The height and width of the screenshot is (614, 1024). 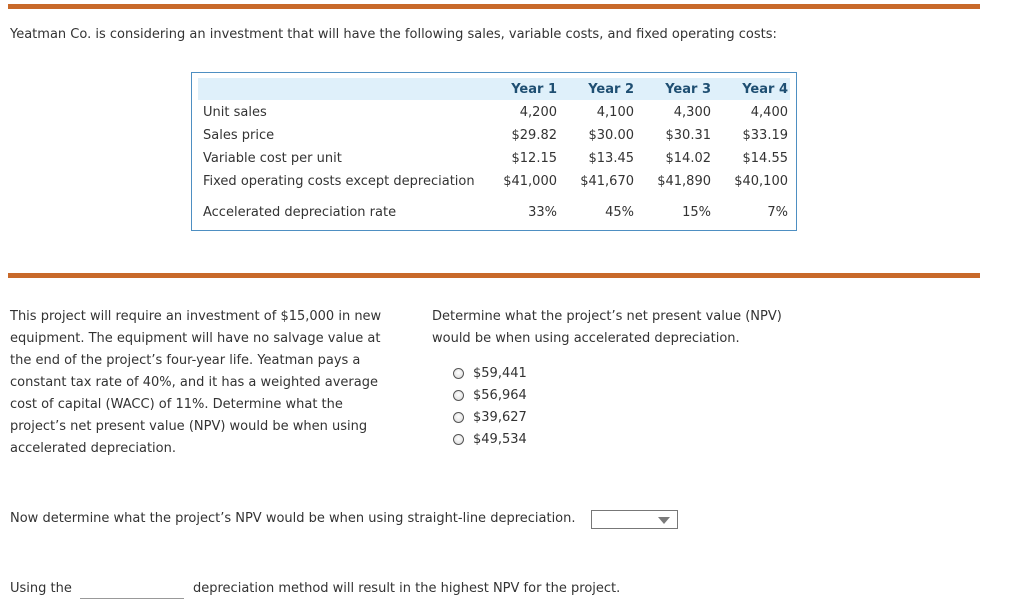 I want to click on table-cell: 4,200, so click(x=538, y=112).